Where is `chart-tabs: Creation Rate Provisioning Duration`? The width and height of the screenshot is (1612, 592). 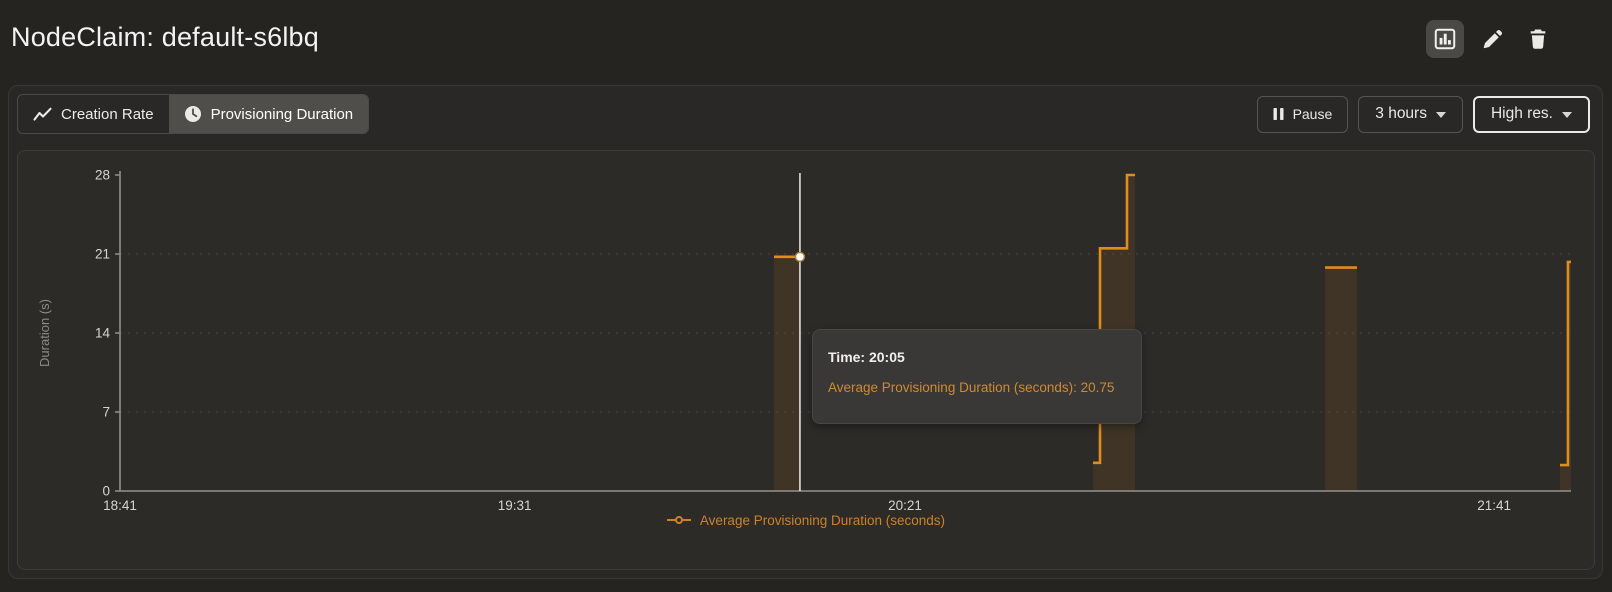 chart-tabs: Creation Rate Provisioning Duration is located at coordinates (193, 114).